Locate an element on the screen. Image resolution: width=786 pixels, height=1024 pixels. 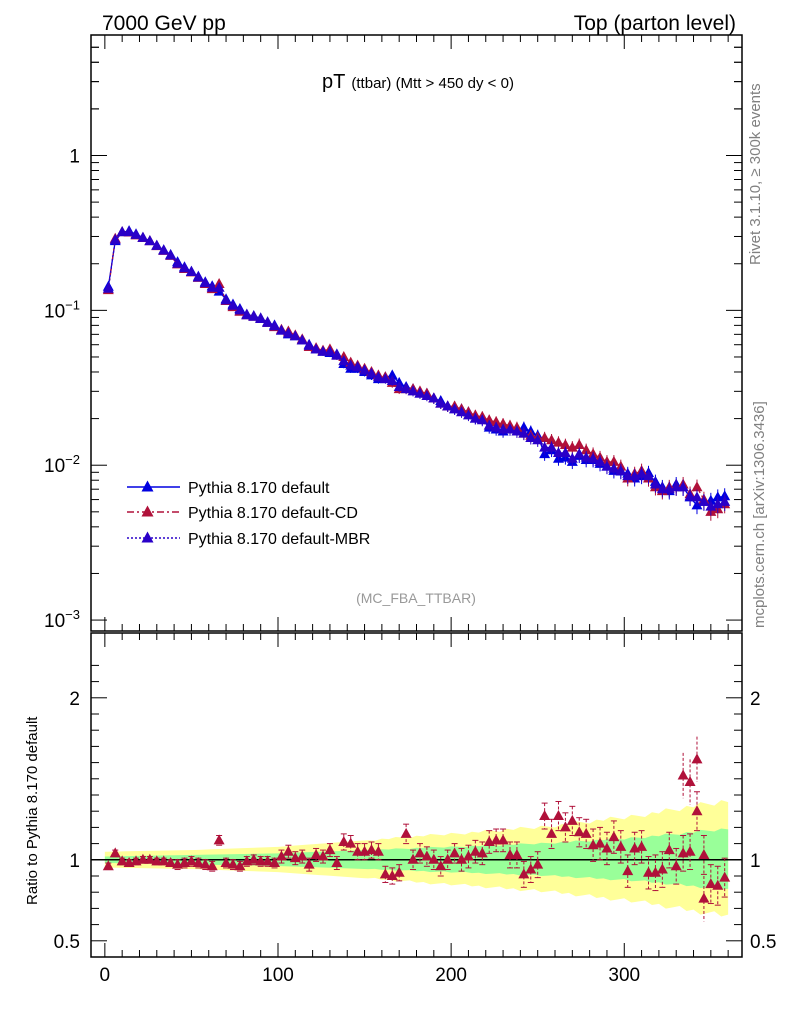
header-right-label: Top (parton level) is located at coordinates (655, 23).